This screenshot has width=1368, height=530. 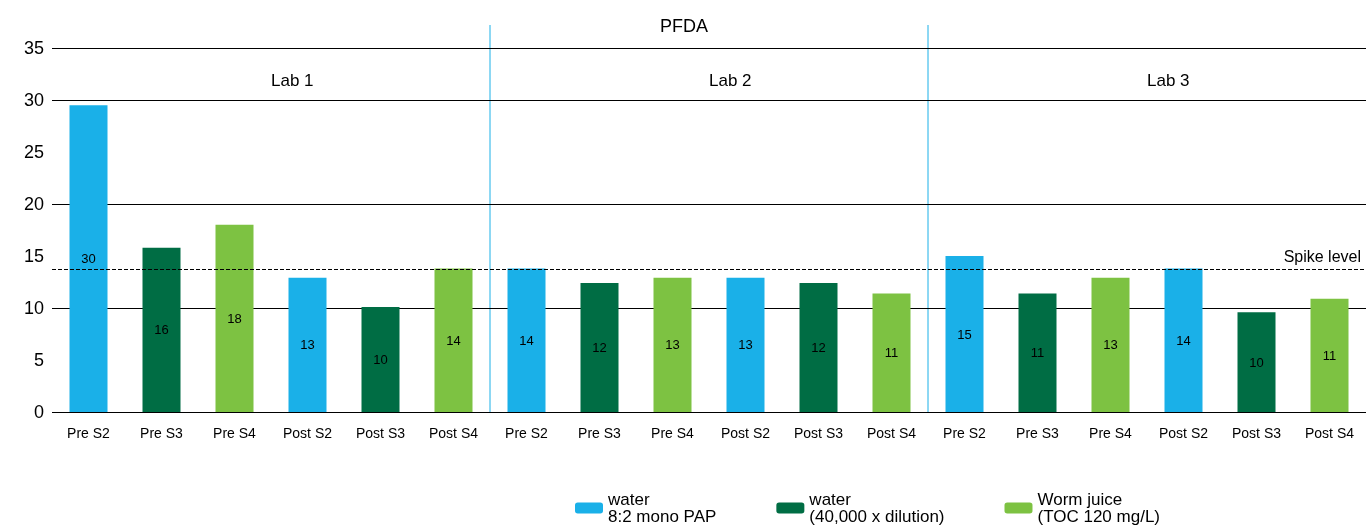 What do you see at coordinates (33, 100) in the screenshot?
I see `y-tick-label: 30` at bounding box center [33, 100].